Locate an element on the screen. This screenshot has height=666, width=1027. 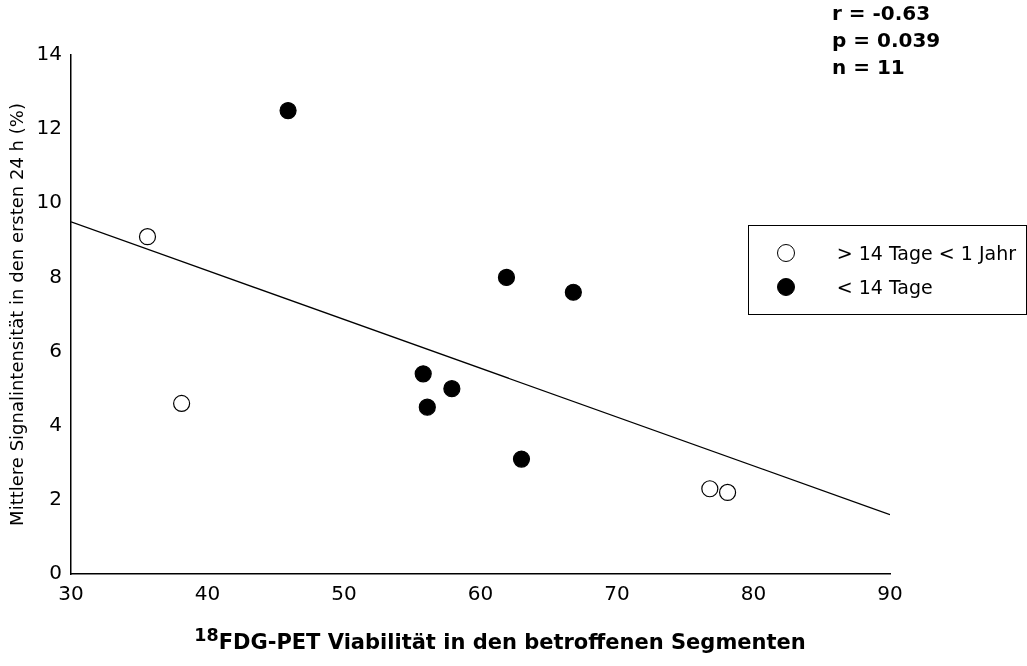
y-tick-label: 4 is located at coordinates (56, 423).